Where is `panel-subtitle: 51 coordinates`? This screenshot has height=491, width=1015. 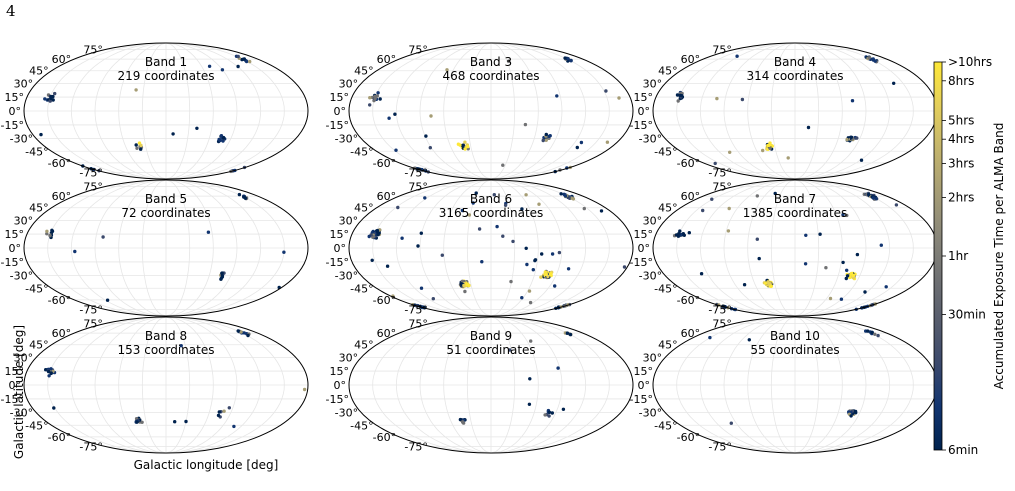
panel-subtitle: 51 coordinates is located at coordinates (490, 350).